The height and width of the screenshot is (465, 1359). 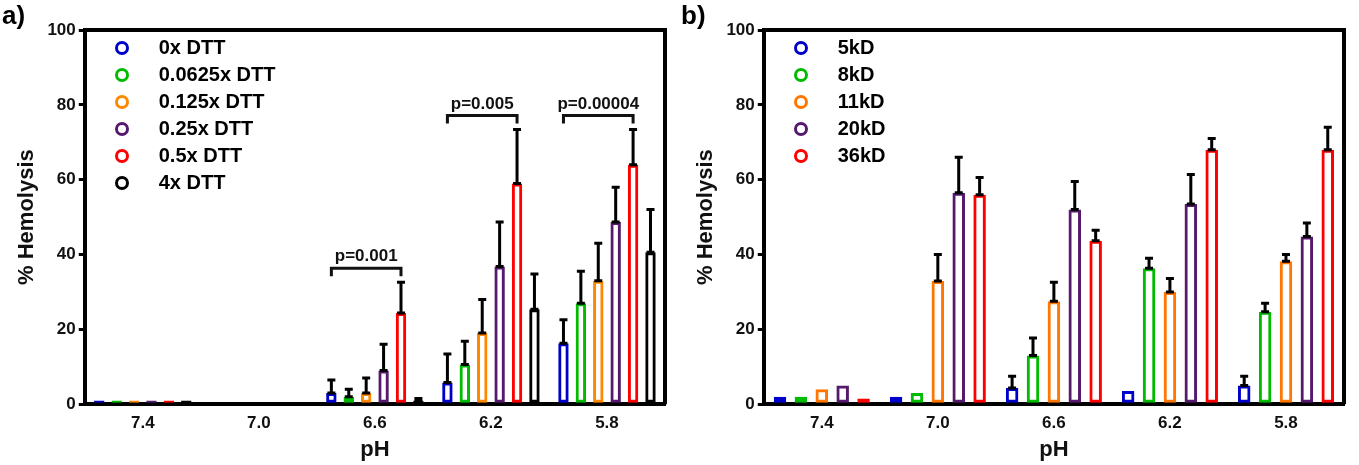 What do you see at coordinates (482, 103) in the screenshot?
I see `annotation: p=0.005` at bounding box center [482, 103].